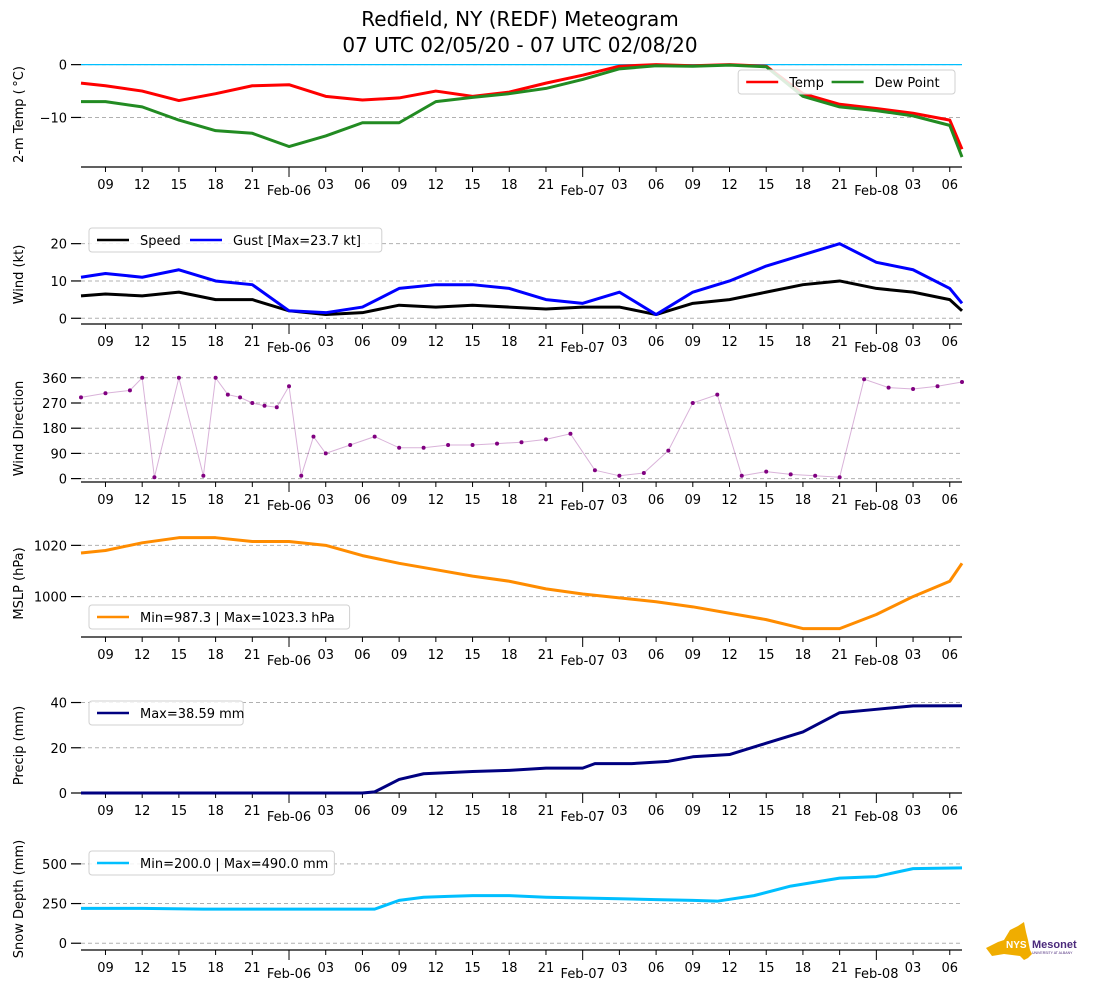 The height and width of the screenshot is (1001, 1094). Describe the element at coordinates (237, 618) in the screenshot. I see `legend-label: Min=987.3 | Max=1023.3 hPa` at that location.